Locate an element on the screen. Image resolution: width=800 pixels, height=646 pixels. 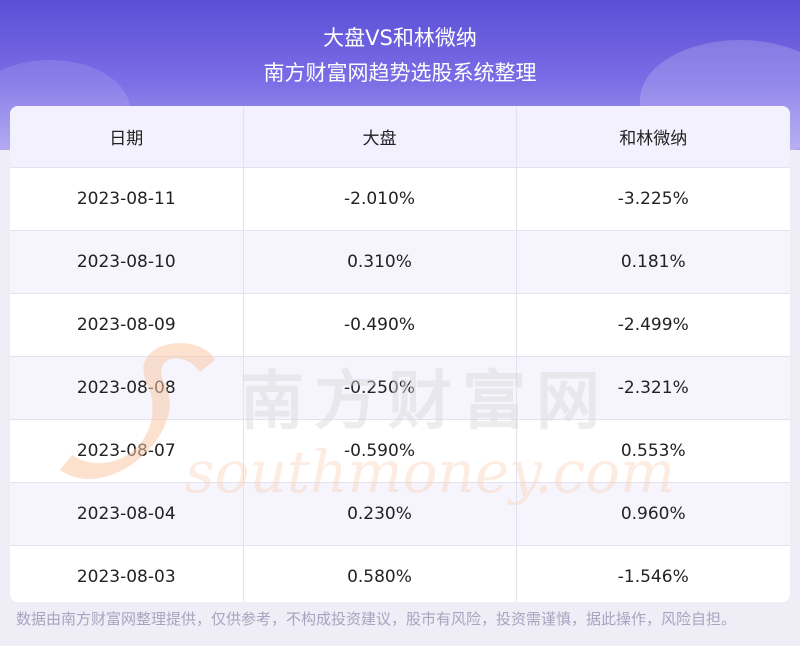
table-row: 2023-08-07 -0.590% 0.553% is located at coordinates (400, 451).